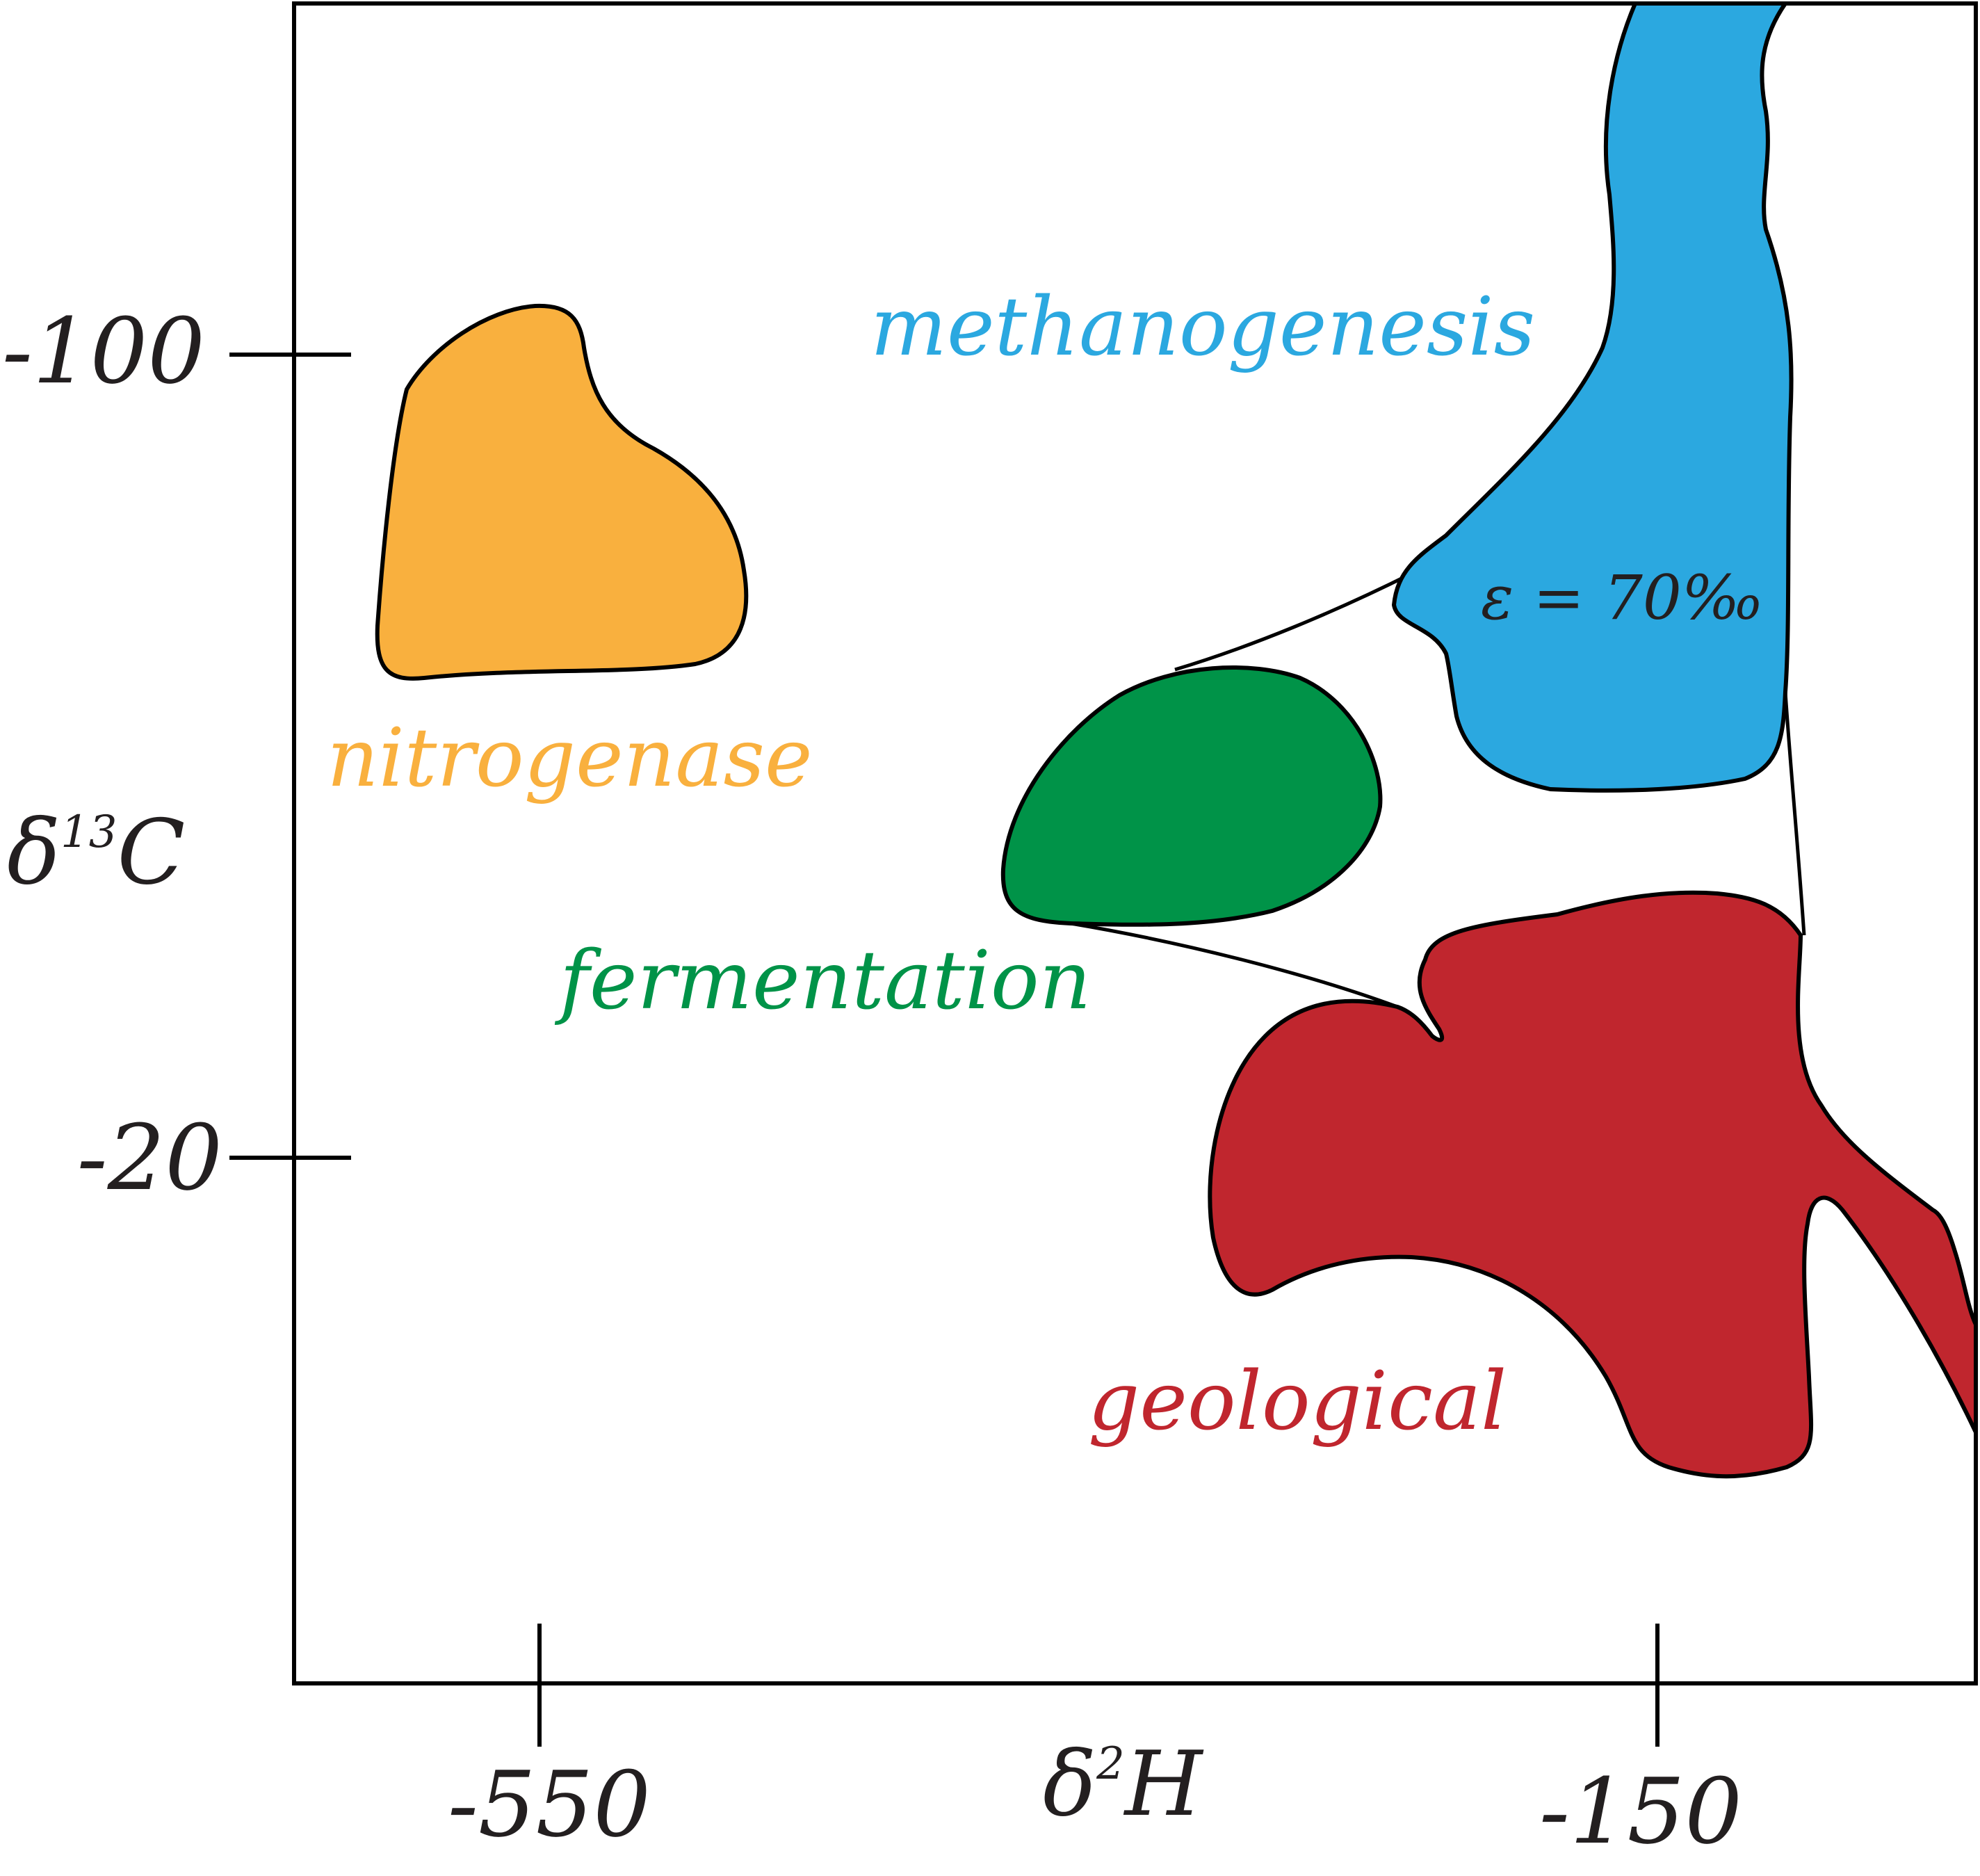 The image size is (1980, 1876). Describe the element at coordinates (88, 833) in the screenshot. I see `y-axis-title-sup: 13` at that location.